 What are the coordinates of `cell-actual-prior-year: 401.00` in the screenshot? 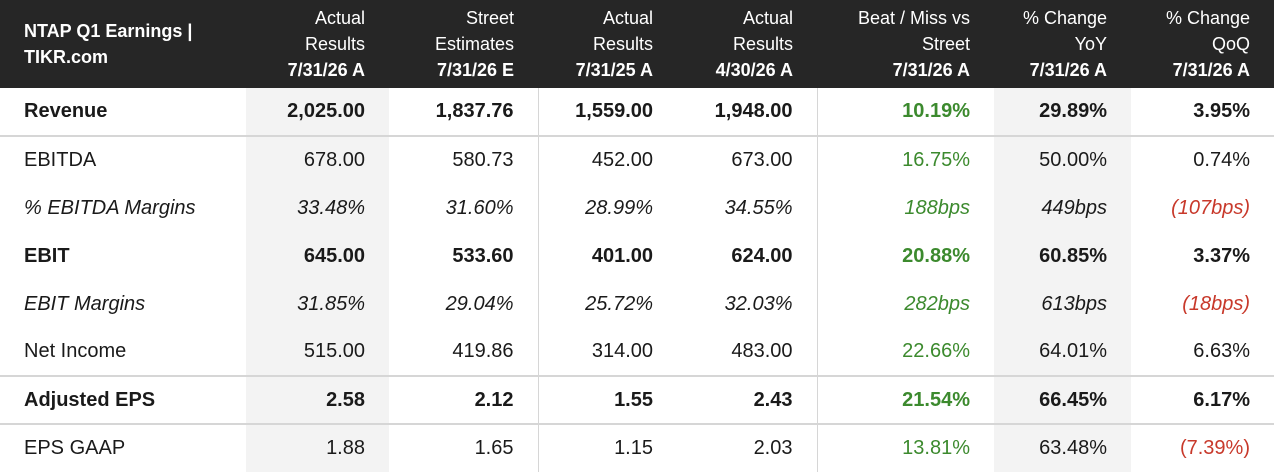 It's located at (607, 256).